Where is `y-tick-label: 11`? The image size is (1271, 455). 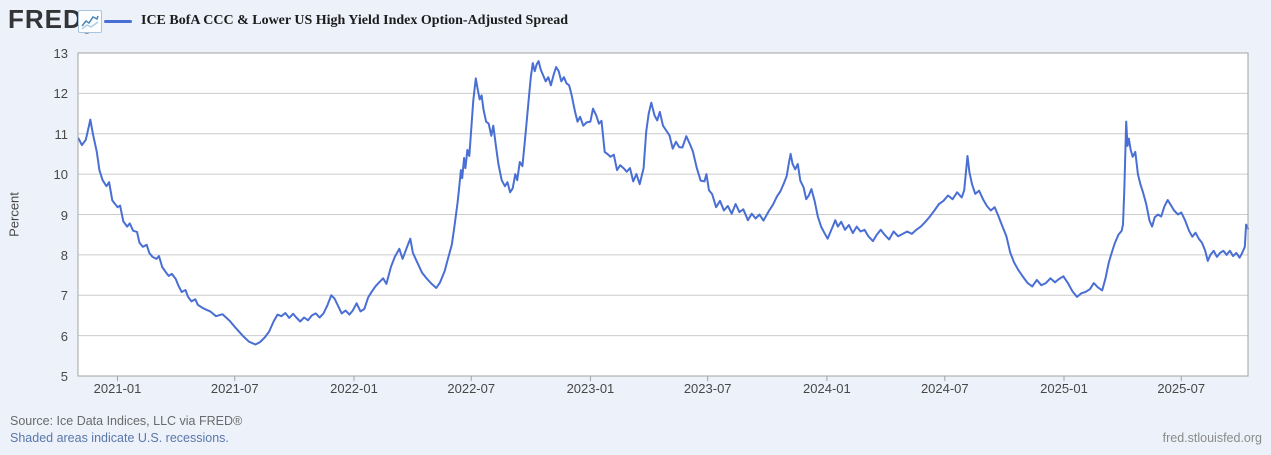 y-tick-label: 11 is located at coordinates (61, 134).